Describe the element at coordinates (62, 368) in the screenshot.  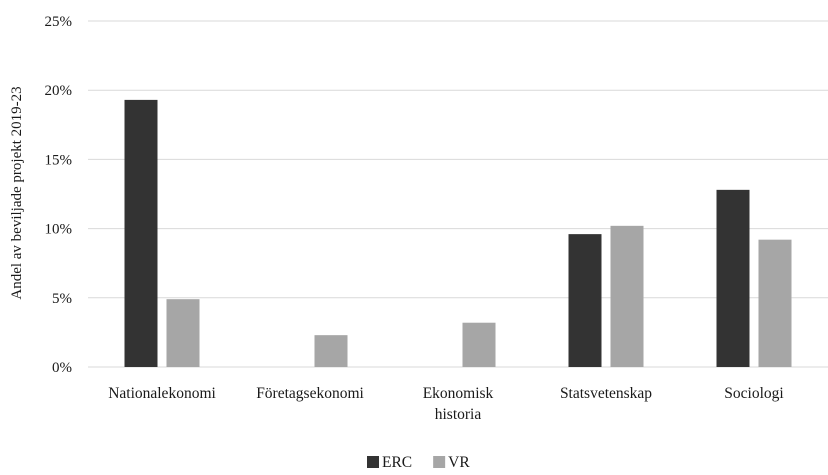
I see `y-tick-label: 0%` at that location.